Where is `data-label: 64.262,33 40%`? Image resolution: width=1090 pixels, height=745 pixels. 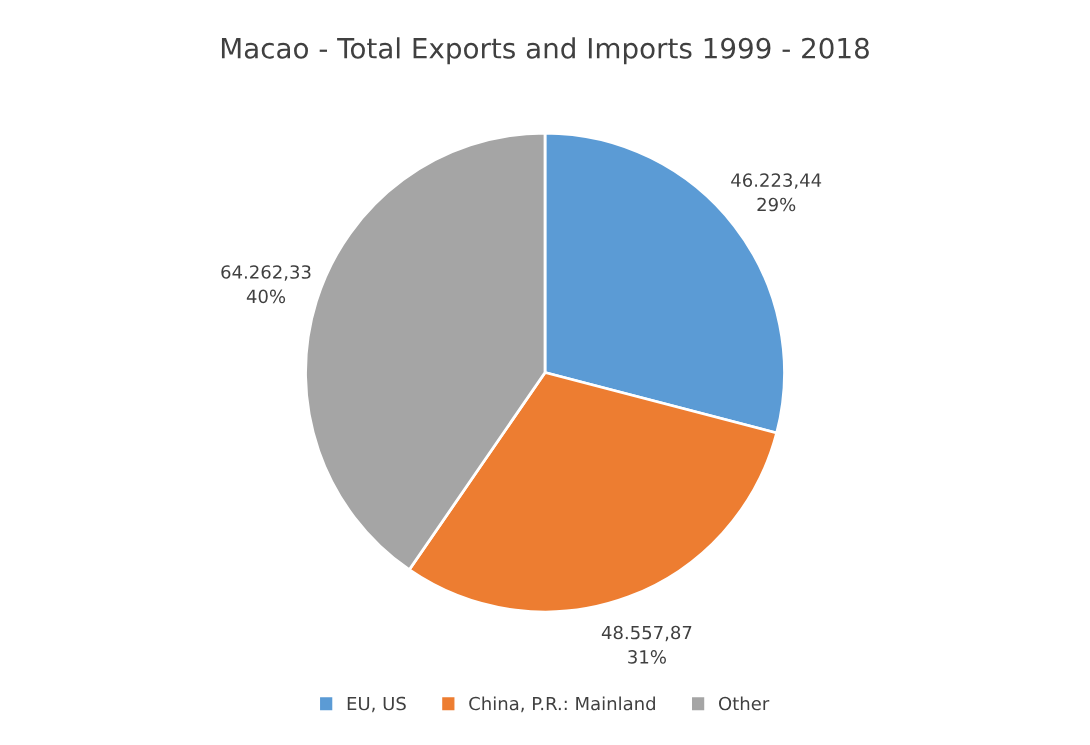 data-label: 64.262,33 40% is located at coordinates (266, 284).